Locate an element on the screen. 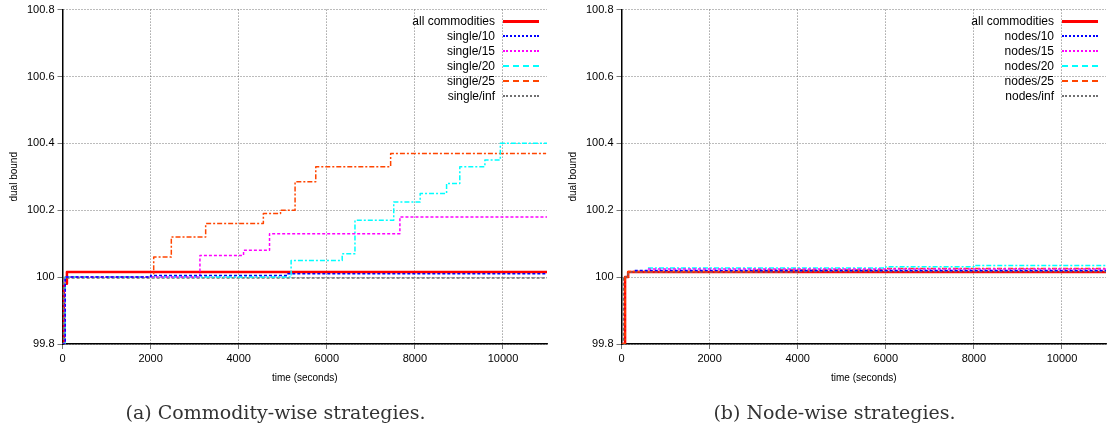 This screenshot has width=1118, height=435. legend-label: single/10 is located at coordinates (470, 36).